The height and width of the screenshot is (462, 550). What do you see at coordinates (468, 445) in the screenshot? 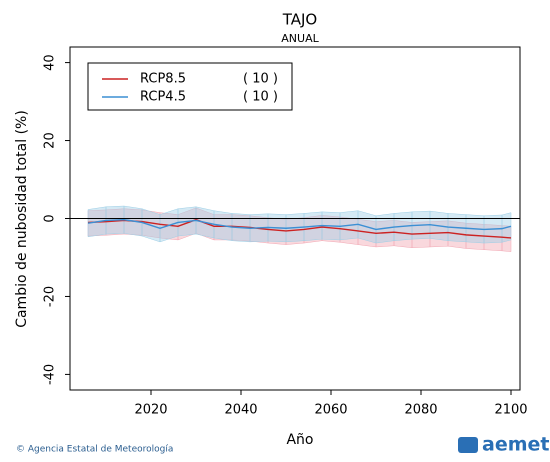
I see `logo-icon` at bounding box center [468, 445].